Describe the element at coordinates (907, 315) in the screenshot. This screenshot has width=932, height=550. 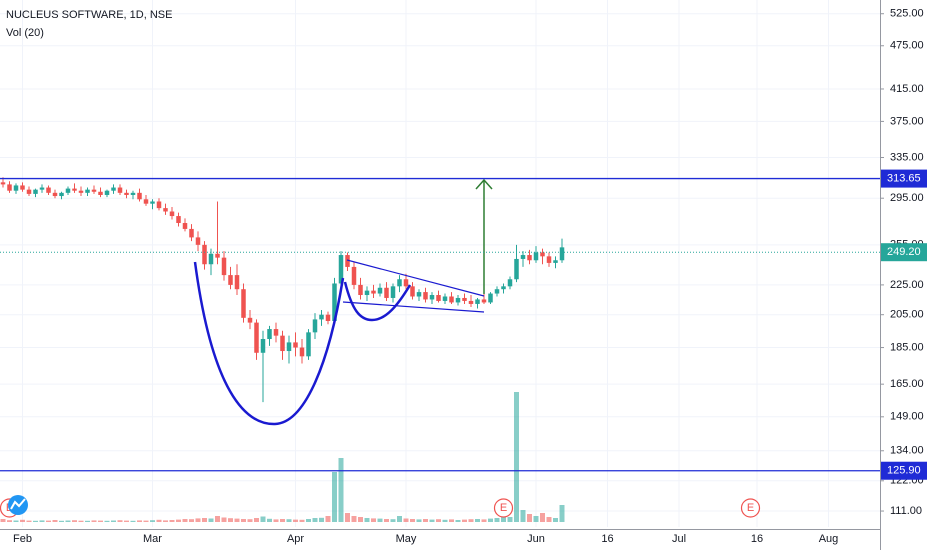
I see `y-tick-label: 205.00` at that location.